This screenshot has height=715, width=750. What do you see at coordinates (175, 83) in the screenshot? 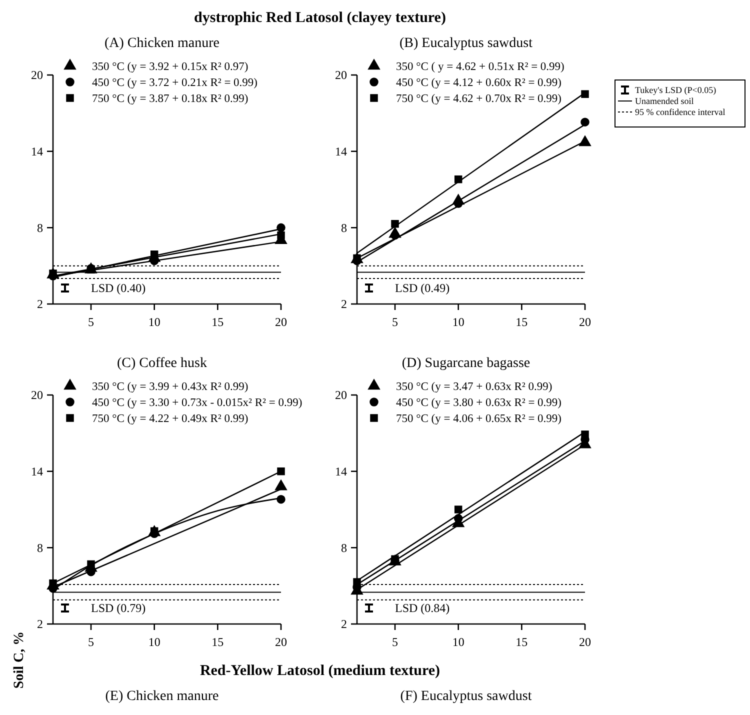
I see `legend-label: 450 °C (y = 3.72 + 0.21x R² = 0.99)` at bounding box center [175, 83].